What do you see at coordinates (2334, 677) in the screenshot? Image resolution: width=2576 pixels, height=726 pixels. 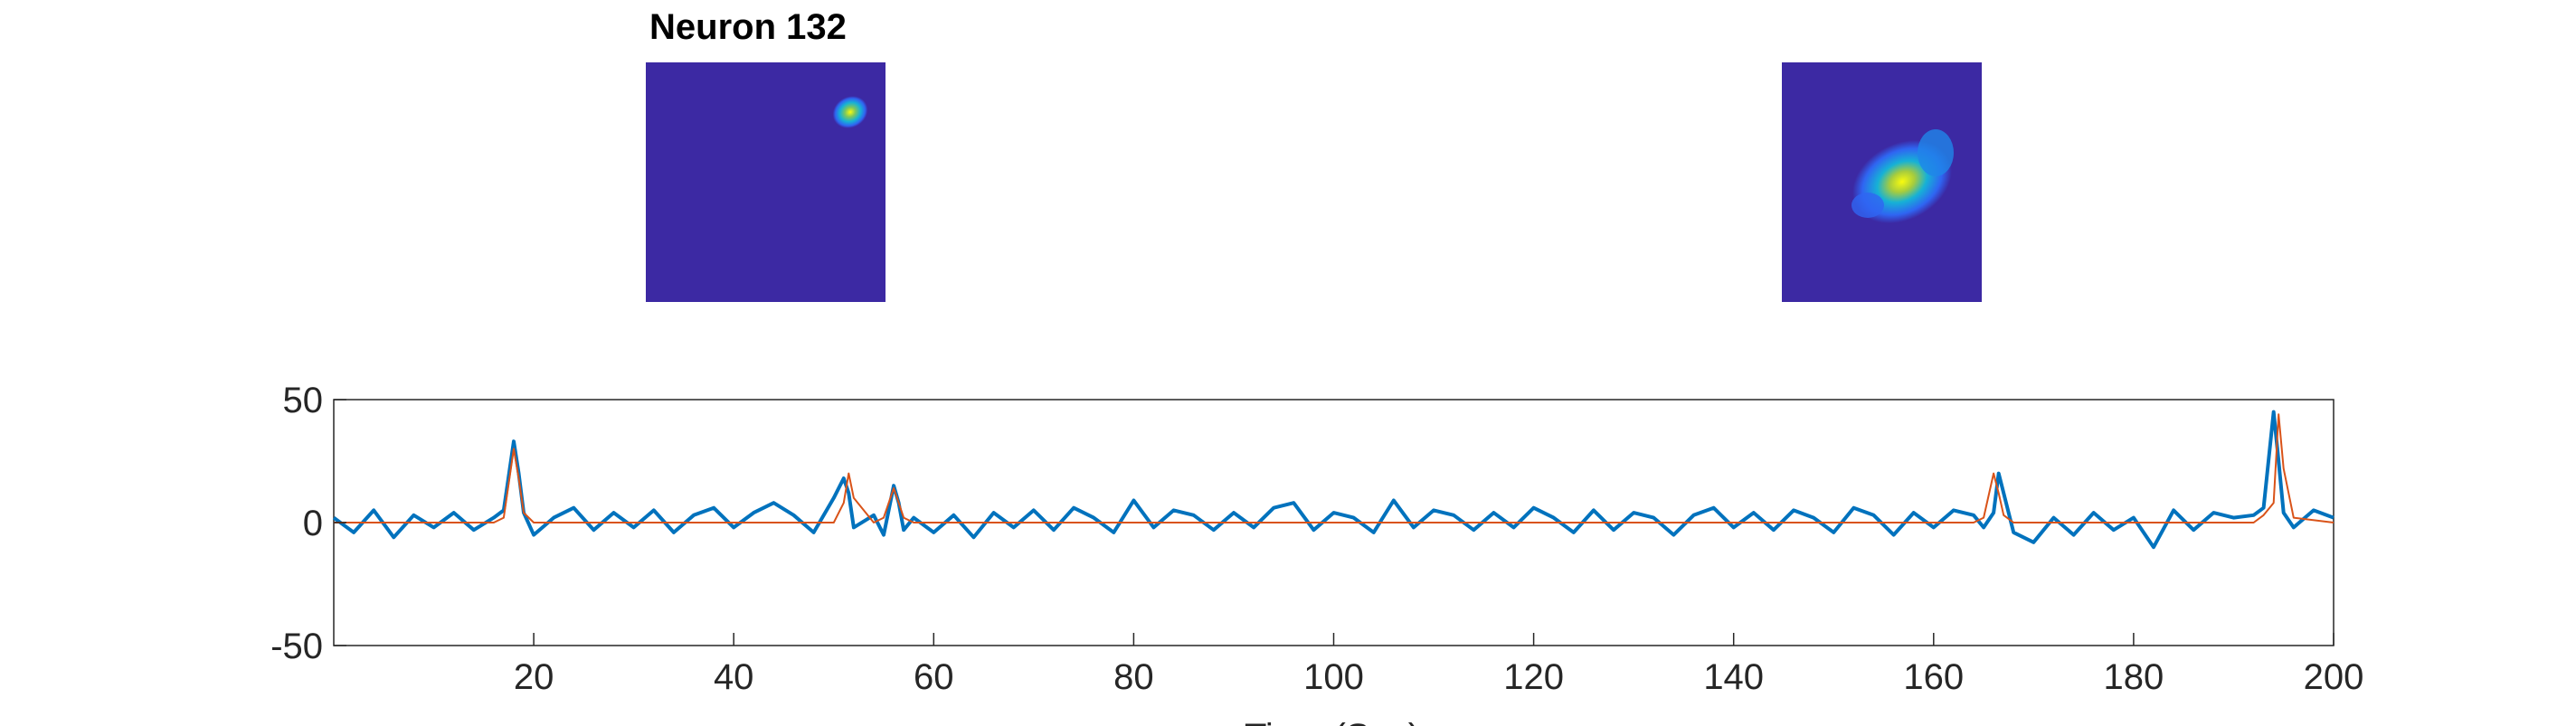 I see `x-tick-label: 200` at bounding box center [2334, 677].